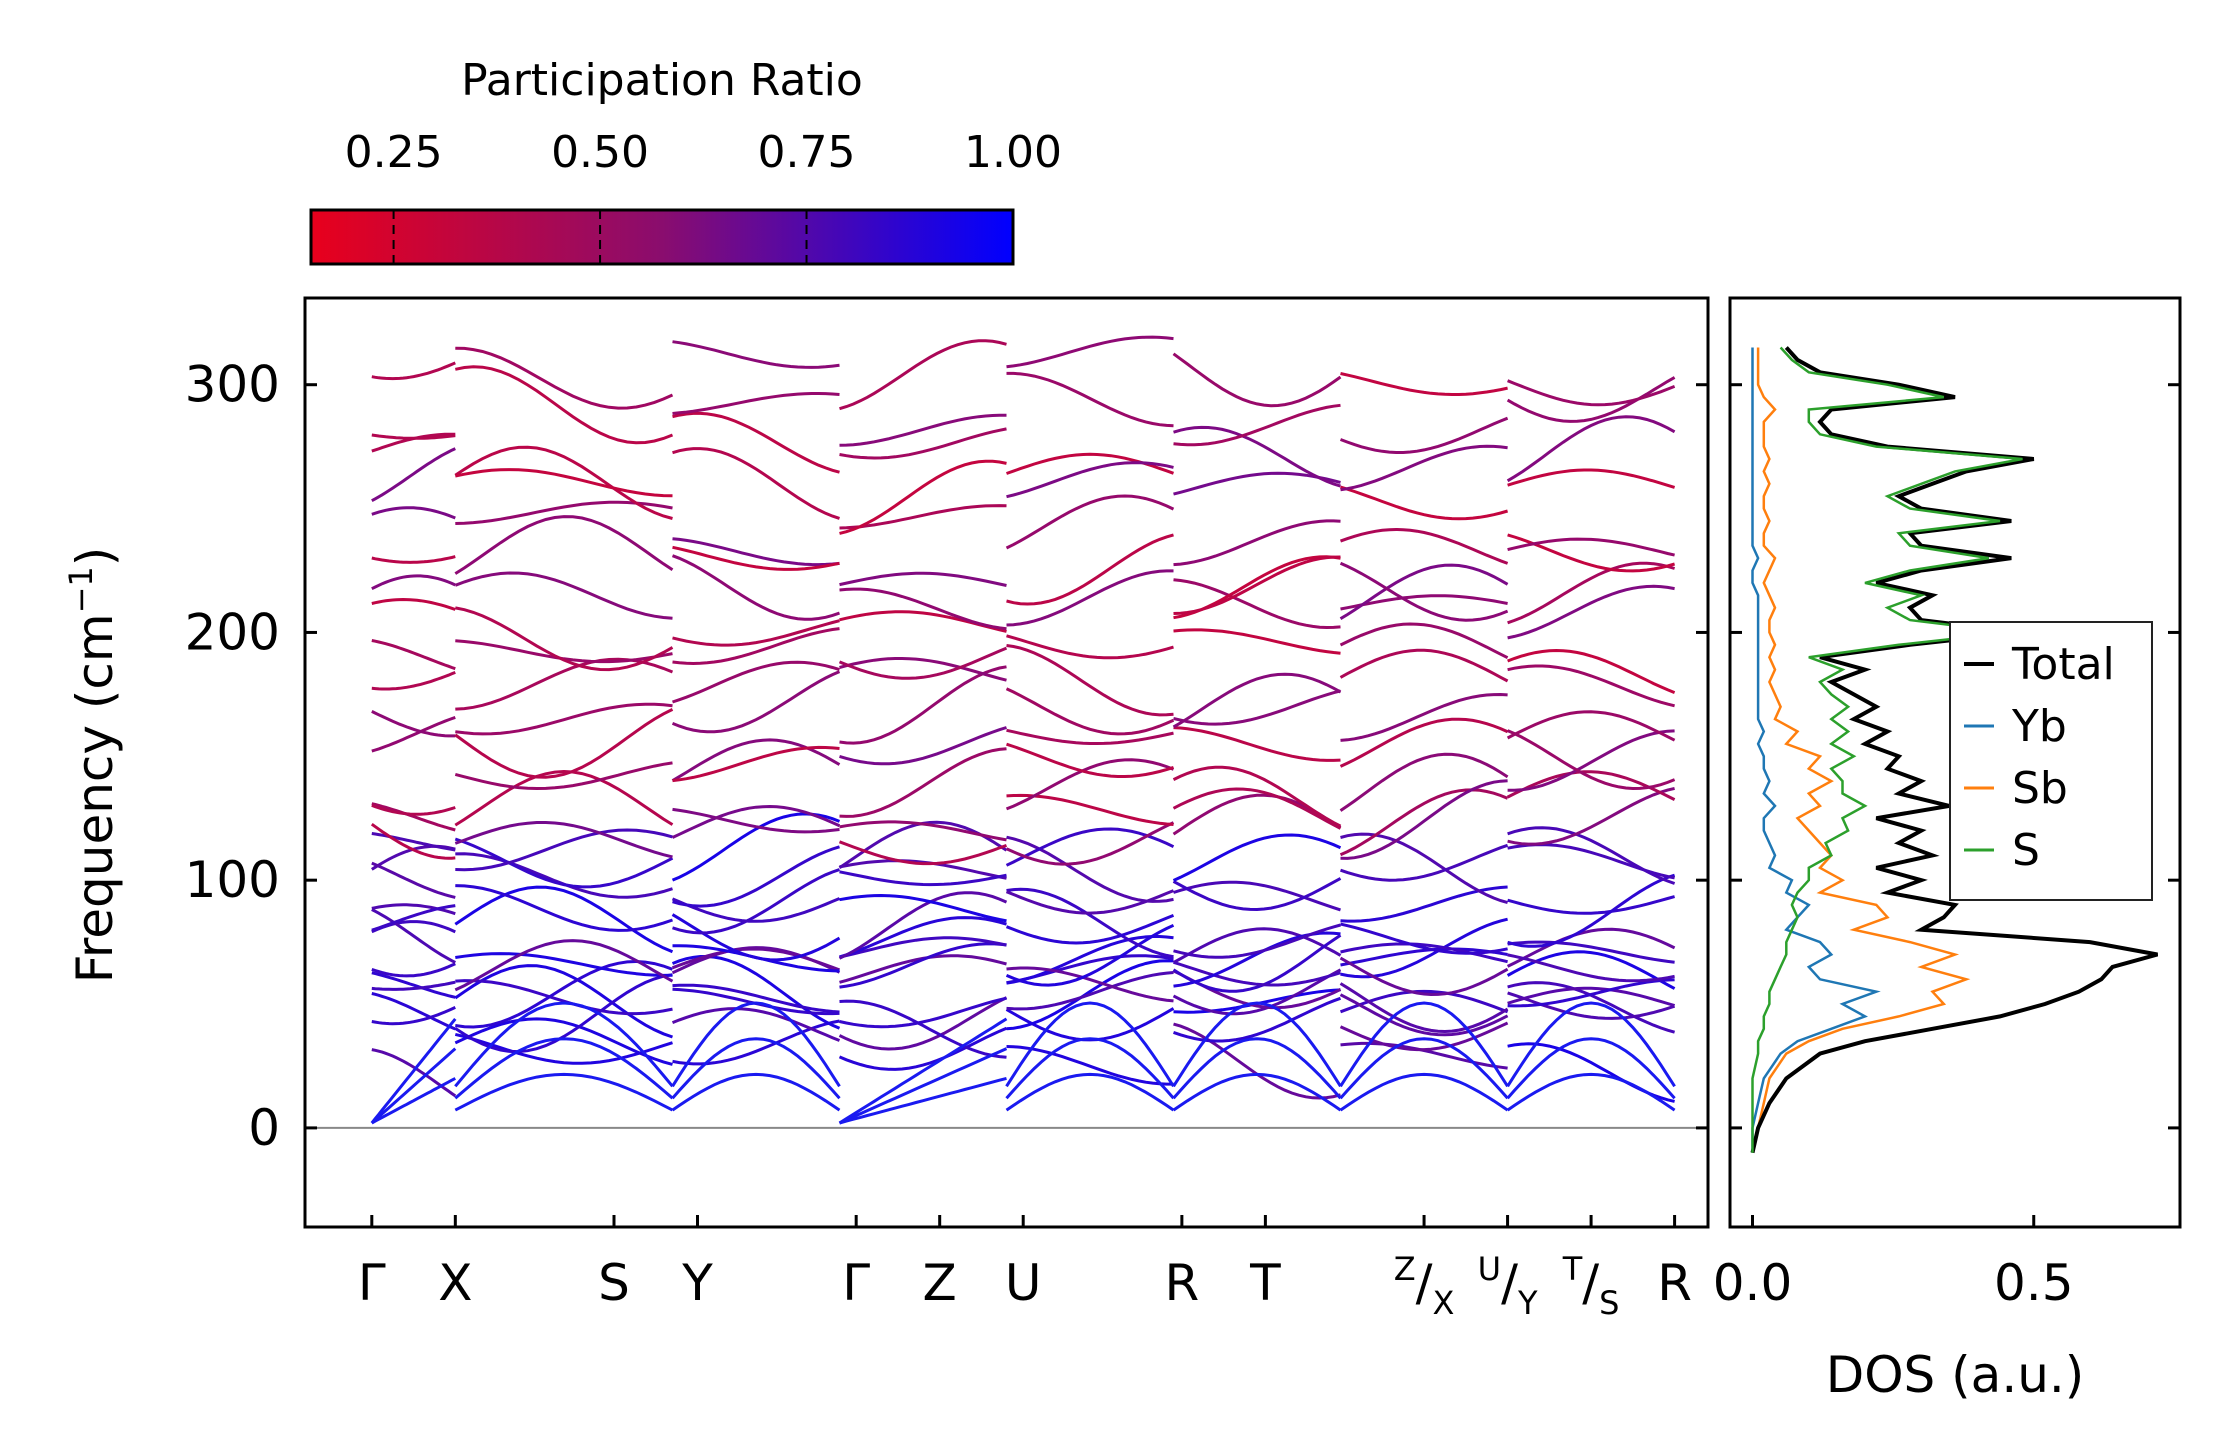 The width and height of the screenshot is (2222, 1455). I want to click on dos-series-s, so click(1887, 749).